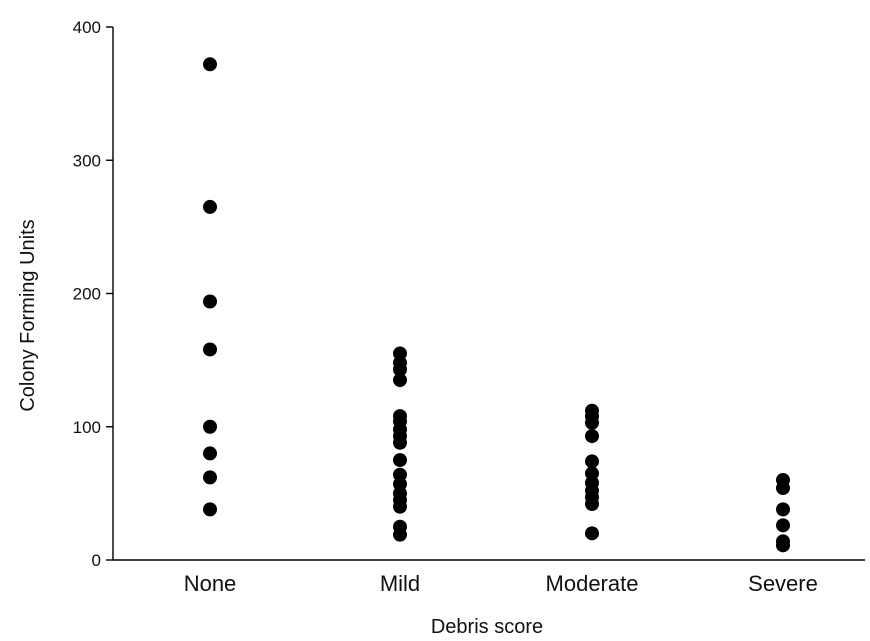 This screenshot has width=870, height=641. What do you see at coordinates (87, 160) in the screenshot?
I see `y-tick-label: 300` at bounding box center [87, 160].